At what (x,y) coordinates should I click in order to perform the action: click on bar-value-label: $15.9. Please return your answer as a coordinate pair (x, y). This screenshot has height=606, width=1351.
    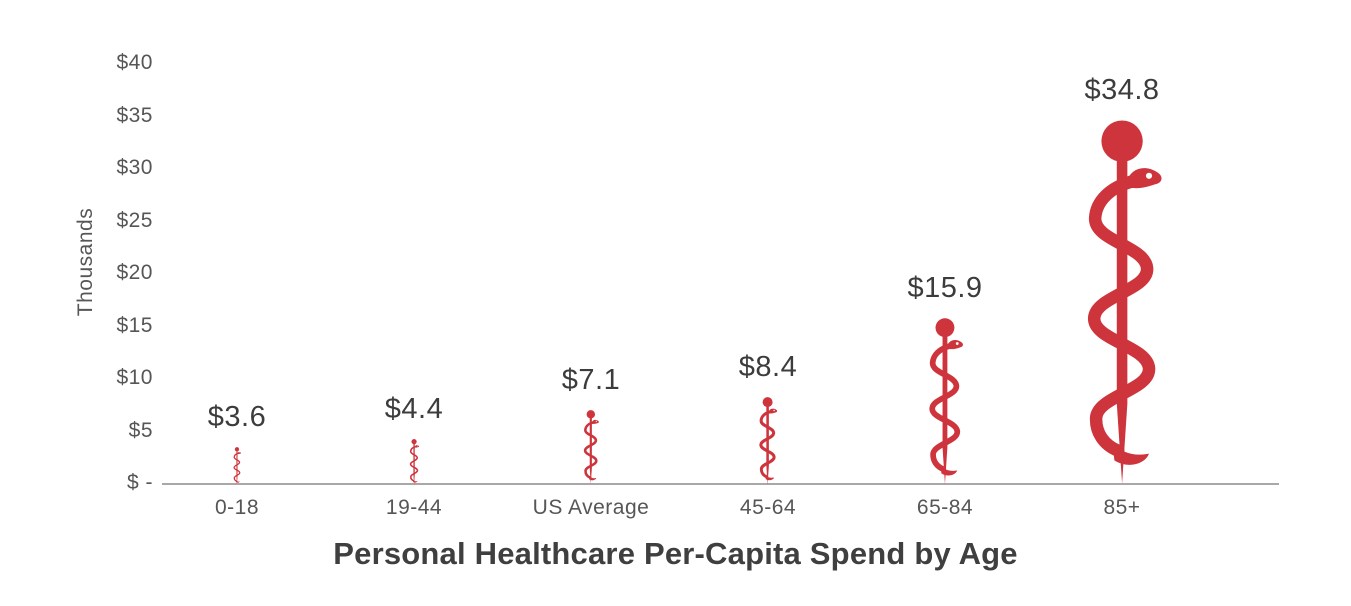
    Looking at the image, I should click on (945, 288).